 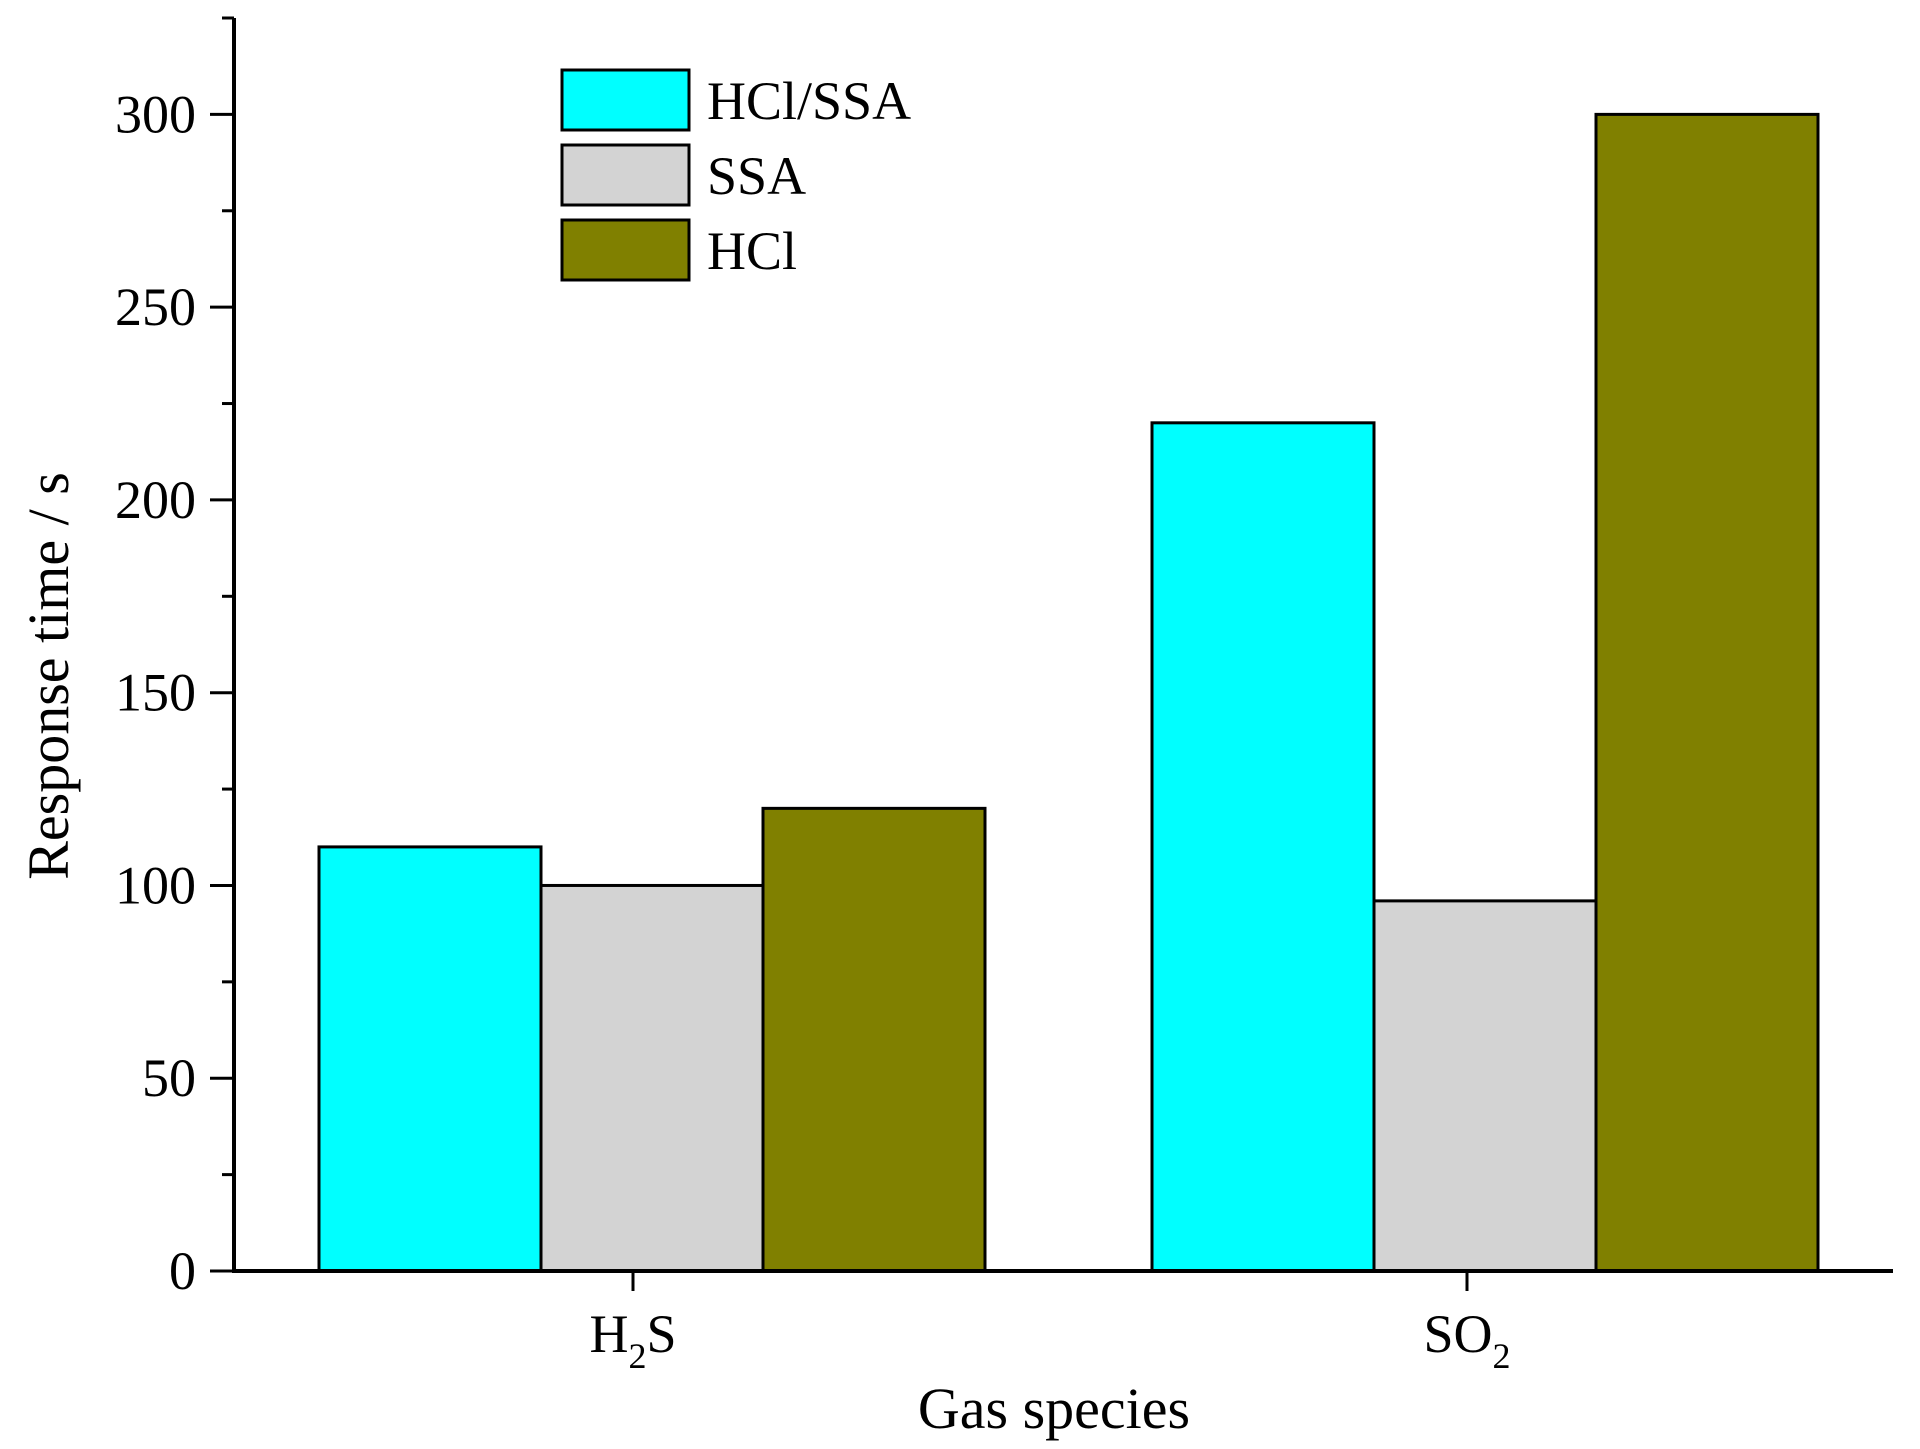 What do you see at coordinates (1707, 692) in the screenshot?
I see `bar-hcl-so2` at bounding box center [1707, 692].